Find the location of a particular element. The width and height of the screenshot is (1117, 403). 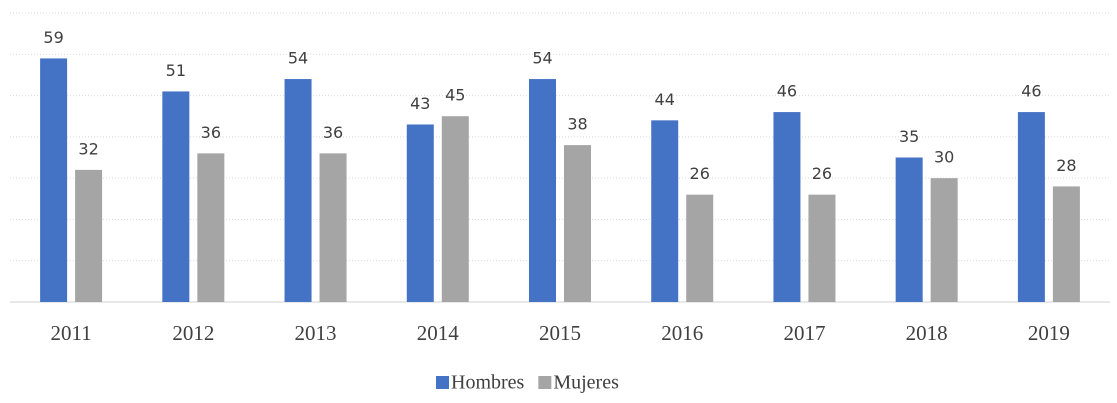

data-label: 51 is located at coordinates (176, 70).